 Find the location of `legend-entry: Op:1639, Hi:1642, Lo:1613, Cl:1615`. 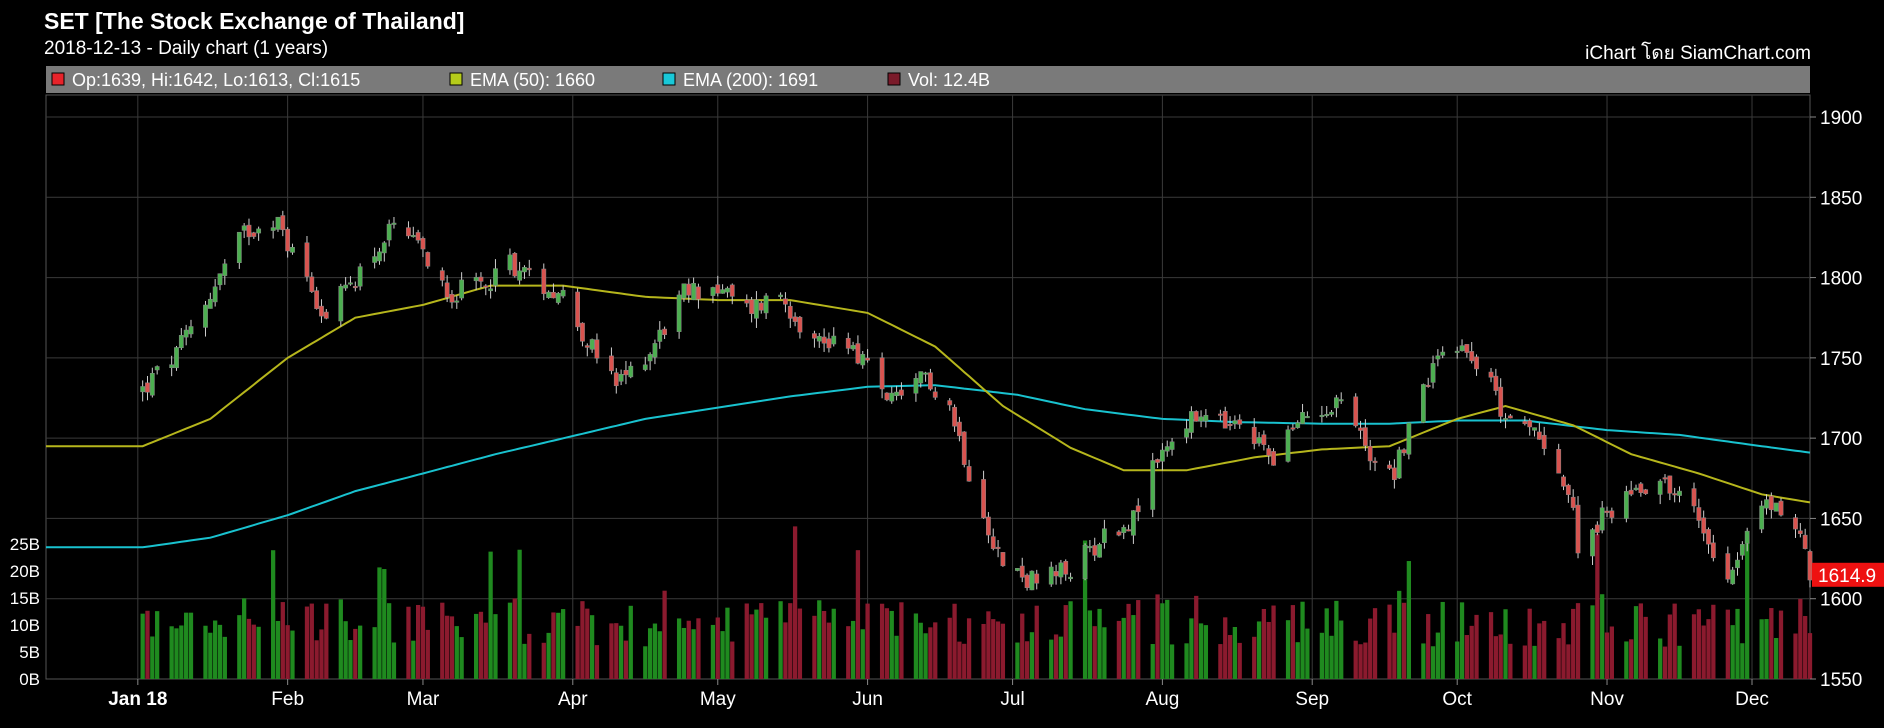

legend-entry: Op:1639, Hi:1642, Lo:1613, Cl:1615 is located at coordinates (216, 80).